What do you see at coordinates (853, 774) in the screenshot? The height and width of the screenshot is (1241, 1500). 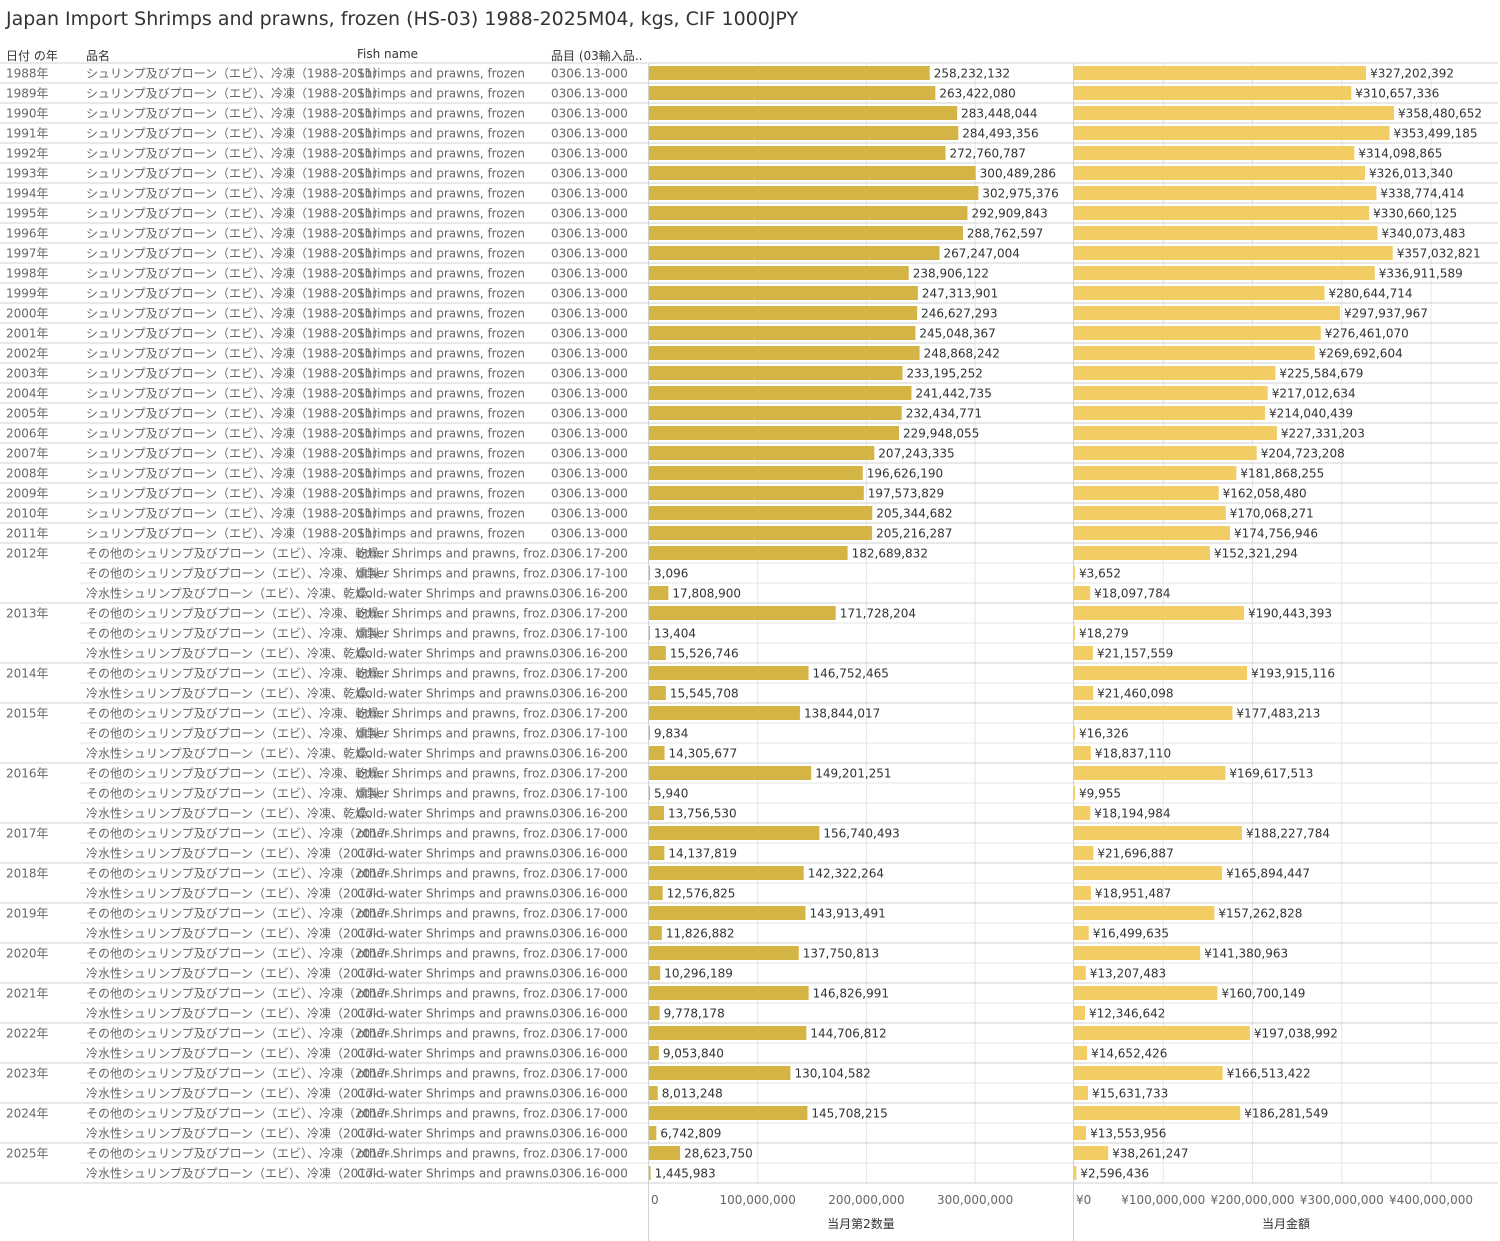 I see `qty-label: 149,201,251` at bounding box center [853, 774].